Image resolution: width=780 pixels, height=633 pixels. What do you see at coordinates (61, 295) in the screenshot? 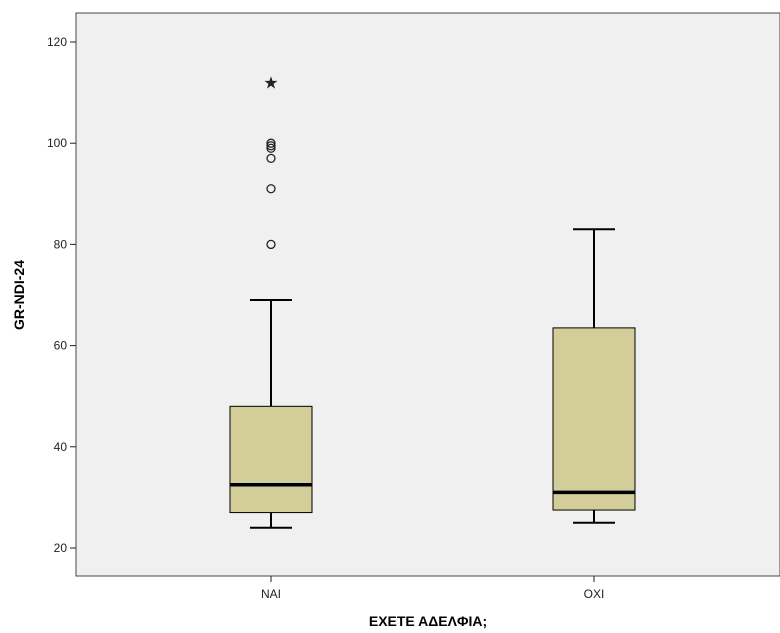
I see `y-axis: 20 40 60 80 100 120` at bounding box center [61, 295].